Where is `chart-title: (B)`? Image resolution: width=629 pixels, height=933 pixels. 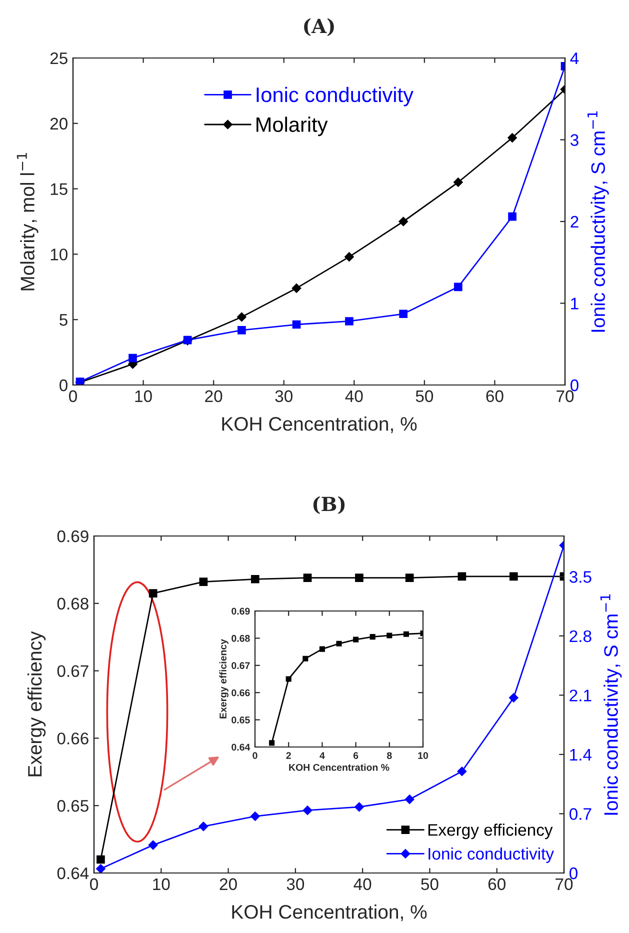
chart-title: (B) is located at coordinates (329, 505).